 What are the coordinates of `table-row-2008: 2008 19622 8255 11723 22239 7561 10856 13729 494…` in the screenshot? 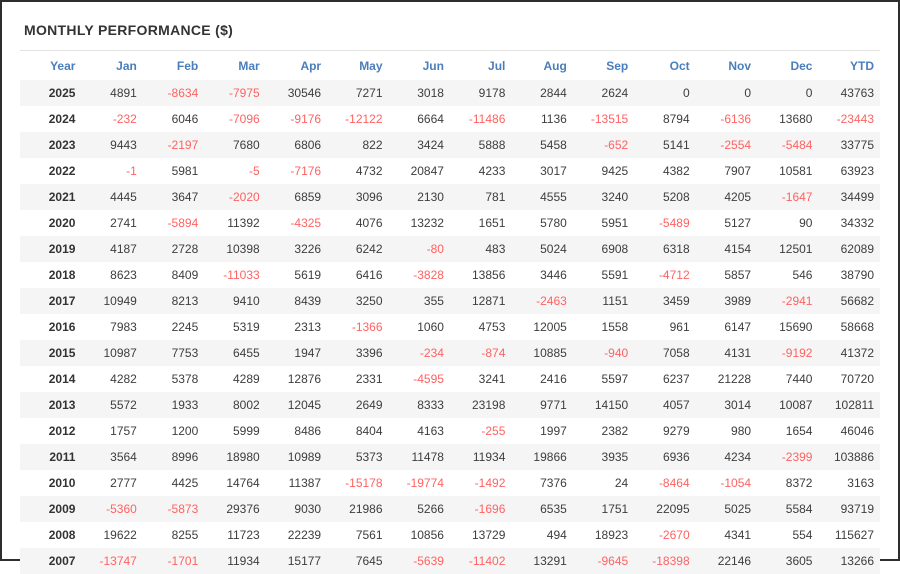 It's located at (450, 535).